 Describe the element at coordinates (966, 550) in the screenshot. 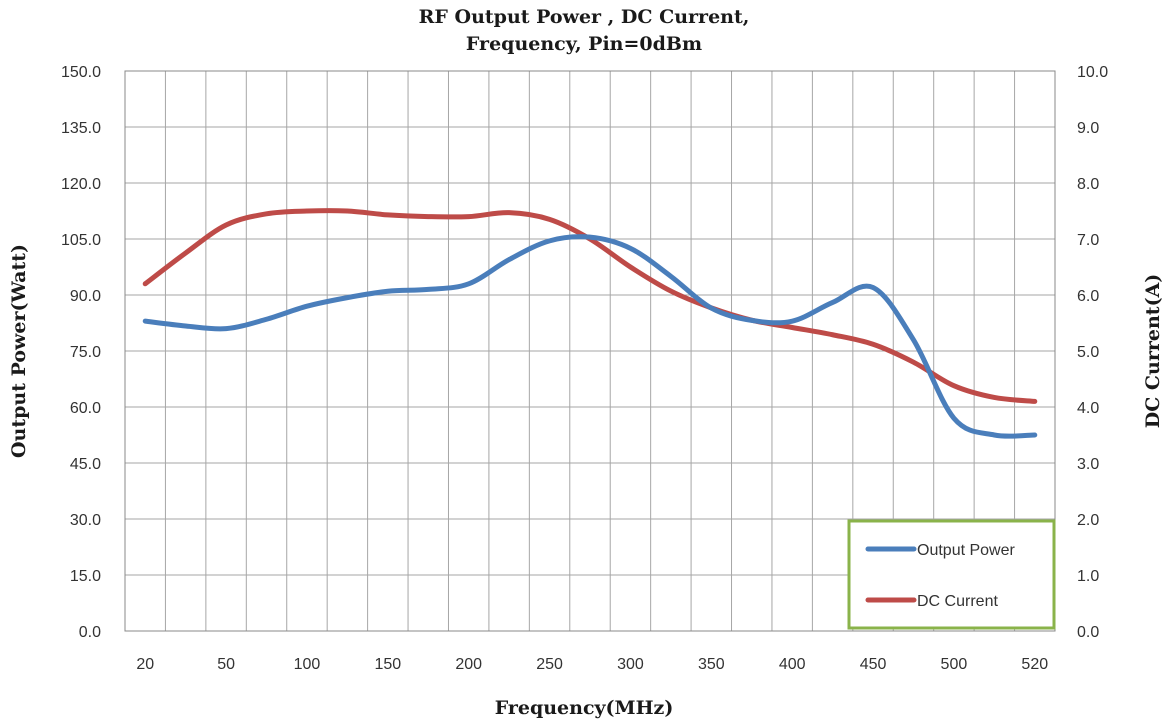

I see `legend-label-output-power: Output Power` at that location.